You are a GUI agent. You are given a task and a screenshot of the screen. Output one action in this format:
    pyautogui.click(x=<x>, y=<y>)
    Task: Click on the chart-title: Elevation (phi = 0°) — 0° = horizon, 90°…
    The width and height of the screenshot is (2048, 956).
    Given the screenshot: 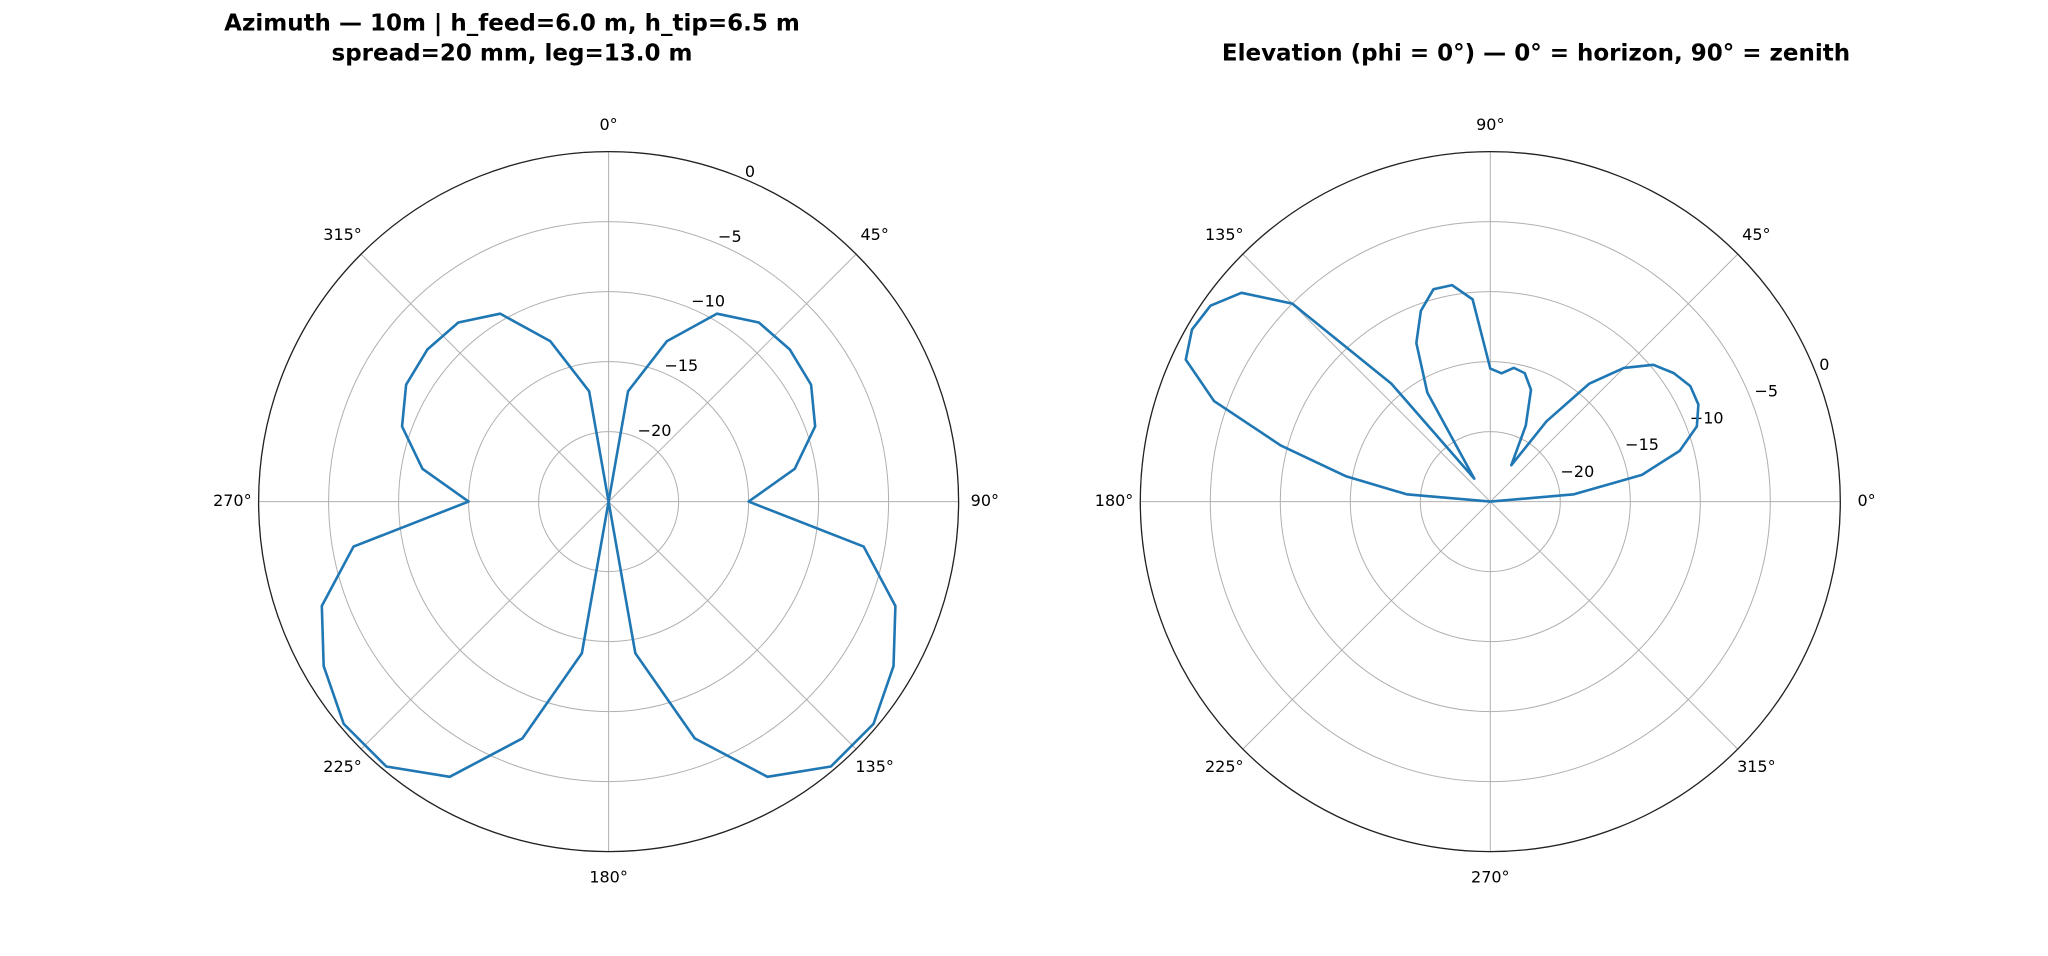 What is the action you would take?
    pyautogui.click(x=1536, y=54)
    